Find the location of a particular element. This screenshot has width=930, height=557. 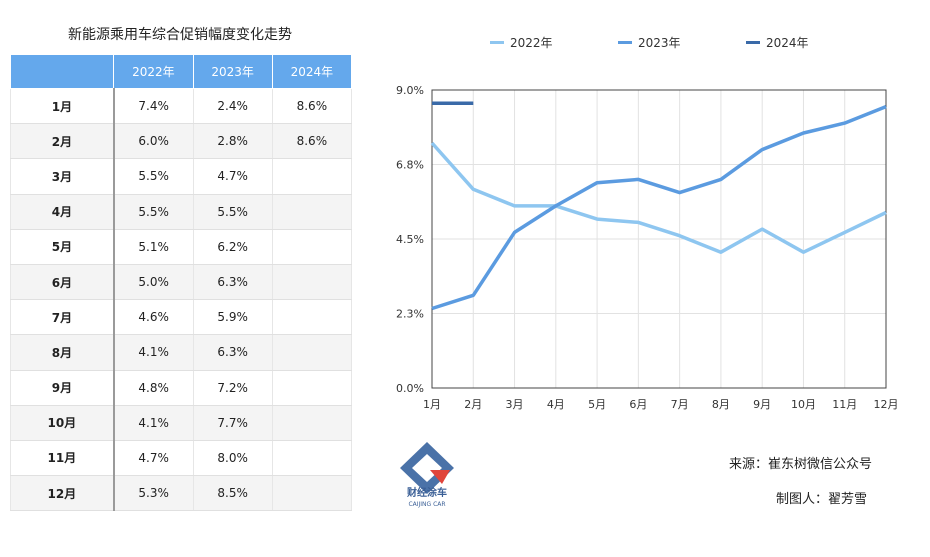

table-row: 4月 5.5% 5.5% is located at coordinates (181, 212).